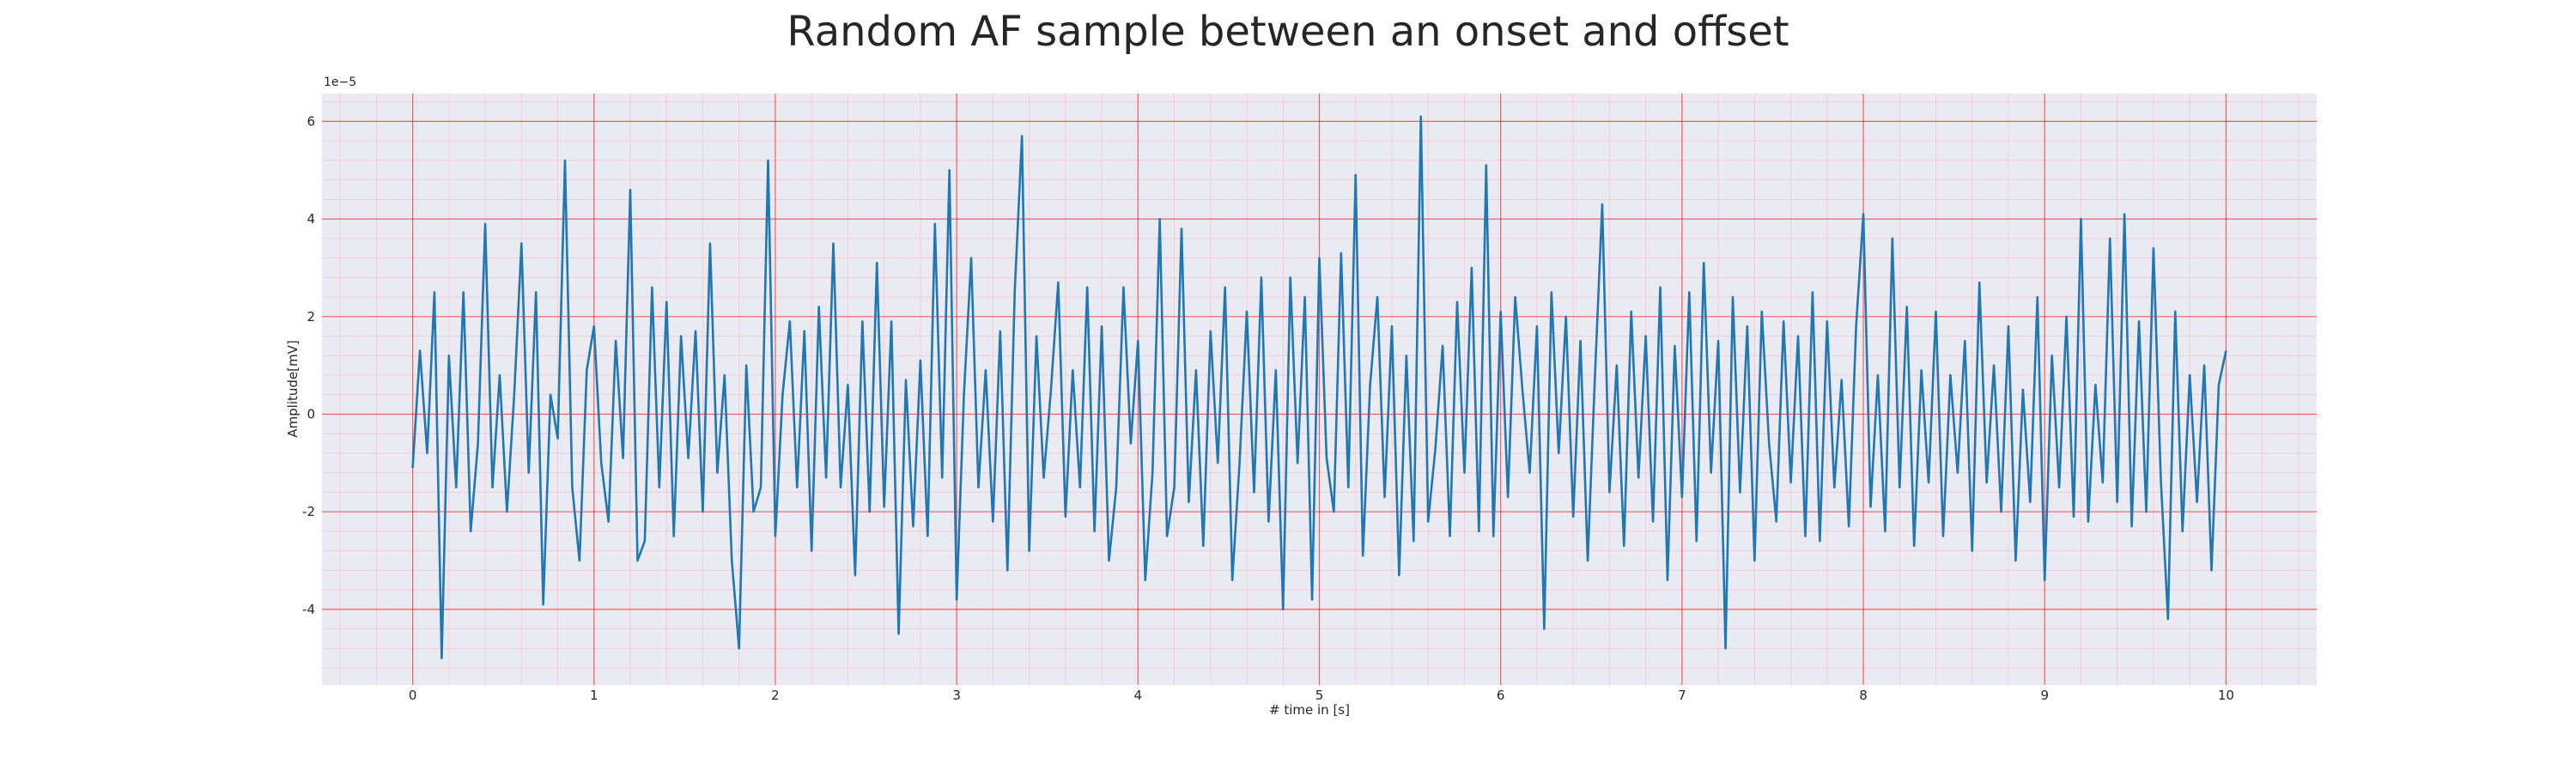 The image size is (2576, 776). Describe the element at coordinates (413, 695) in the screenshot. I see `x-tick-label: 0` at that location.